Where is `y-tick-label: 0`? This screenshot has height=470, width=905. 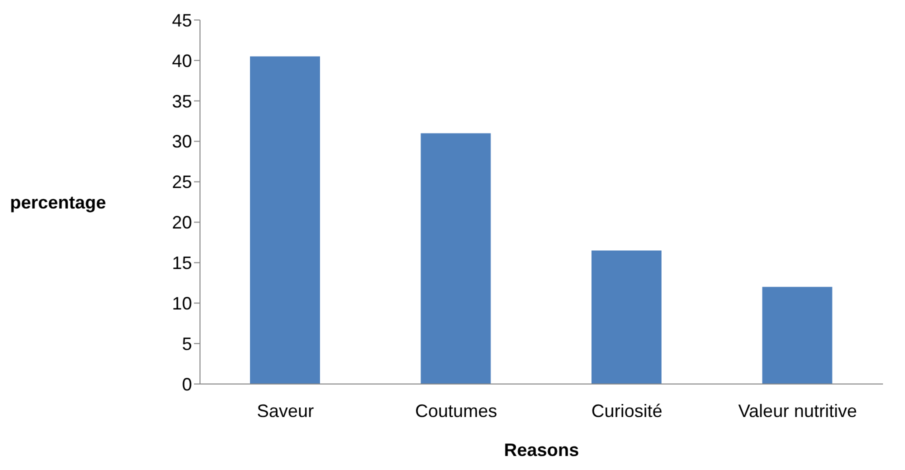 y-tick-label: 0 is located at coordinates (187, 384).